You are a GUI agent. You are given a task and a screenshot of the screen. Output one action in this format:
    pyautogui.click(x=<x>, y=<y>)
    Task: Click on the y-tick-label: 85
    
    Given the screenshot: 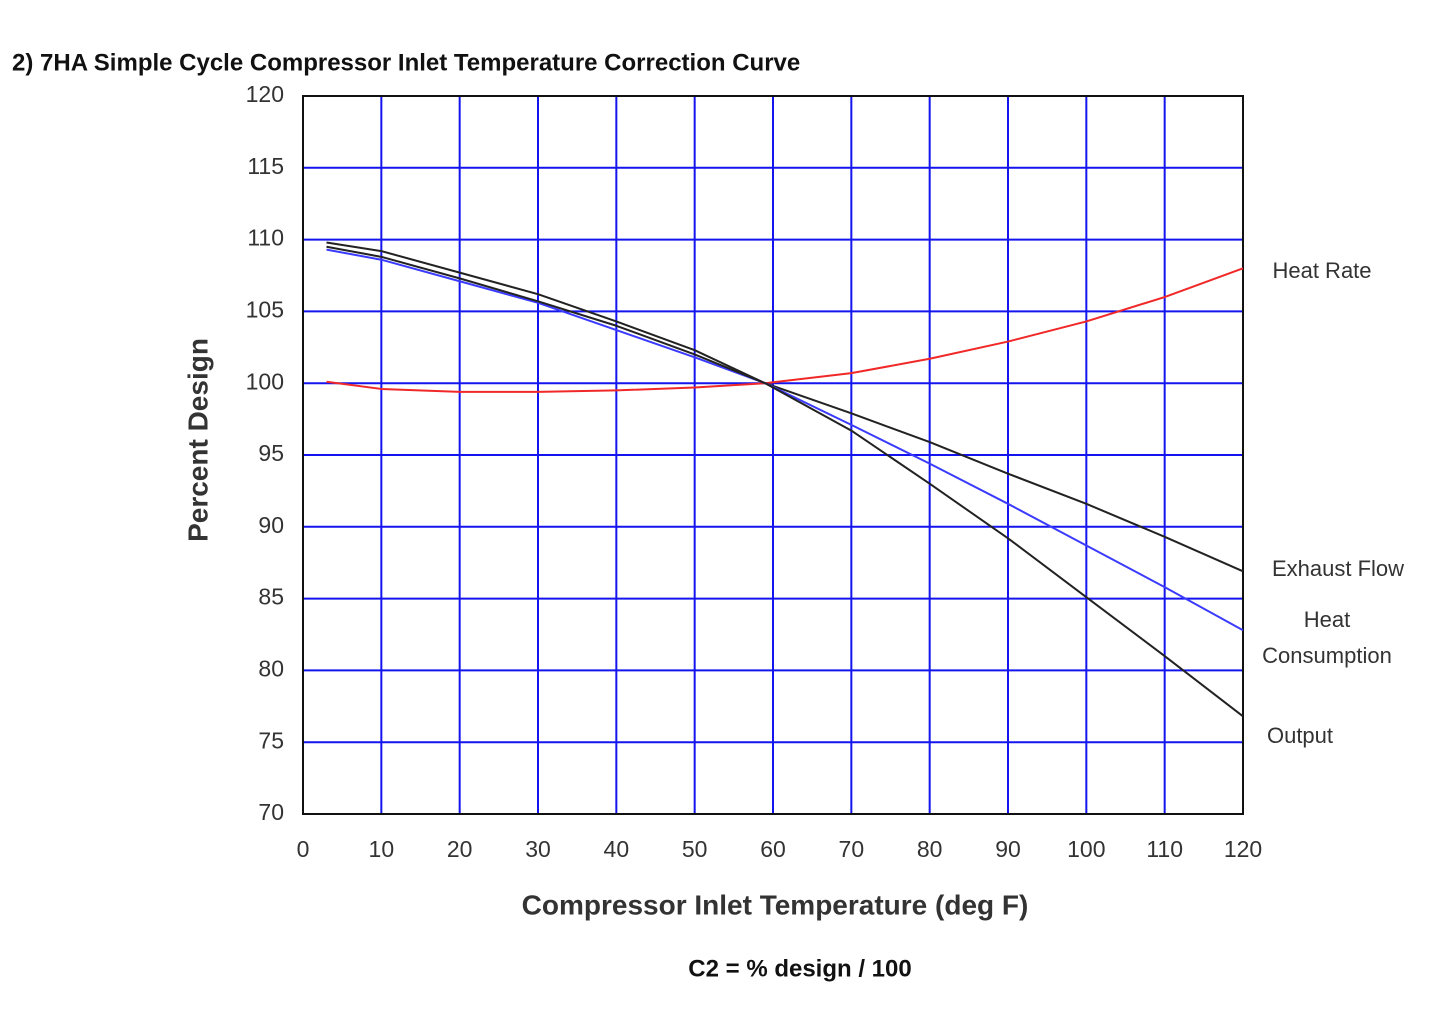 What is the action you would take?
    pyautogui.click(x=271, y=597)
    